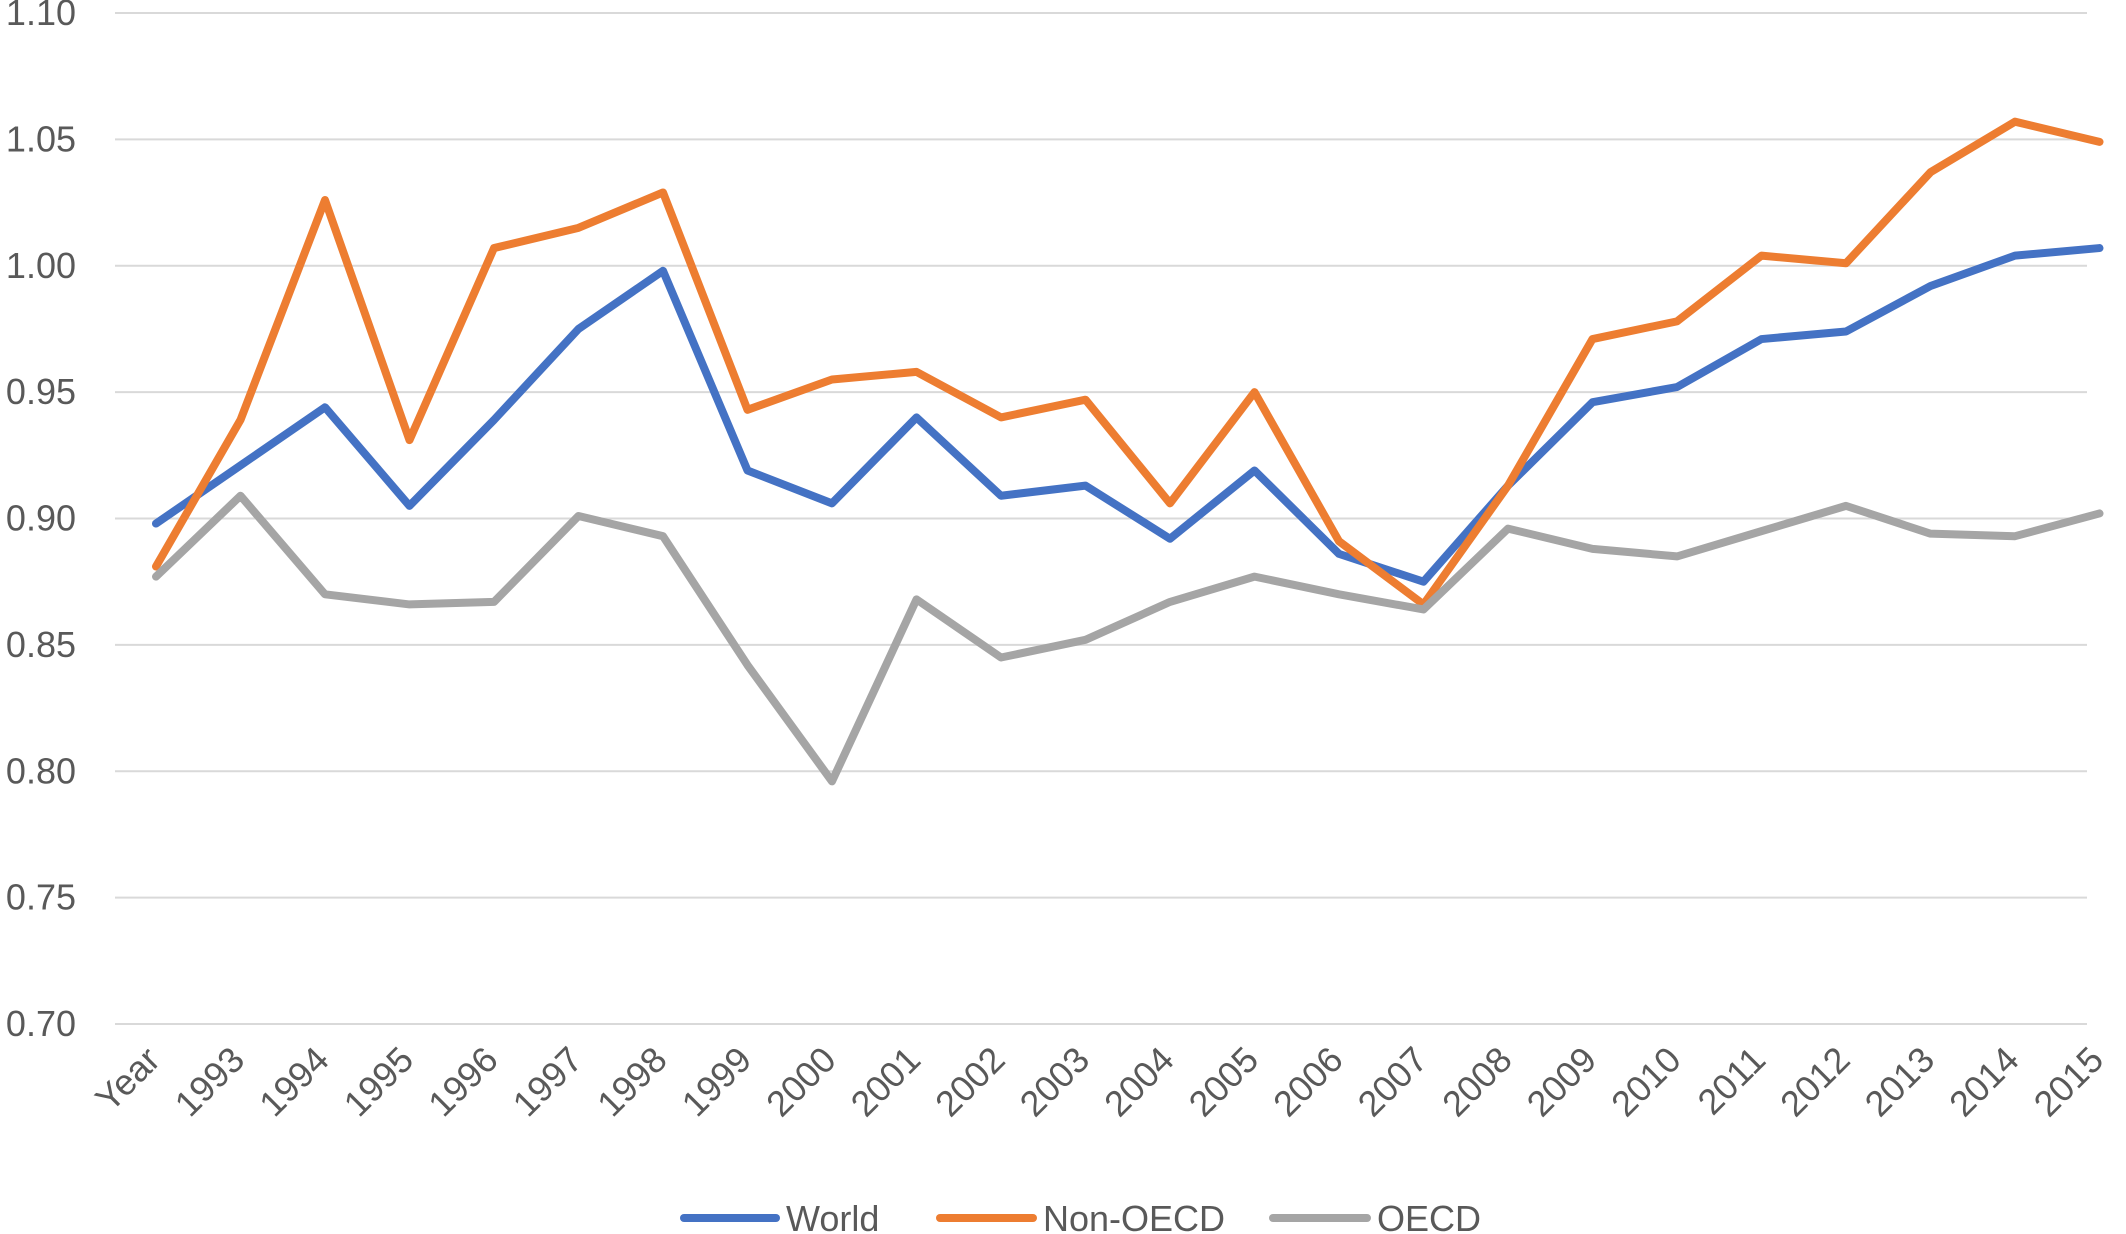  Describe the element at coordinates (41, 391) in the screenshot. I see `y-tick-label: 0.95` at that location.